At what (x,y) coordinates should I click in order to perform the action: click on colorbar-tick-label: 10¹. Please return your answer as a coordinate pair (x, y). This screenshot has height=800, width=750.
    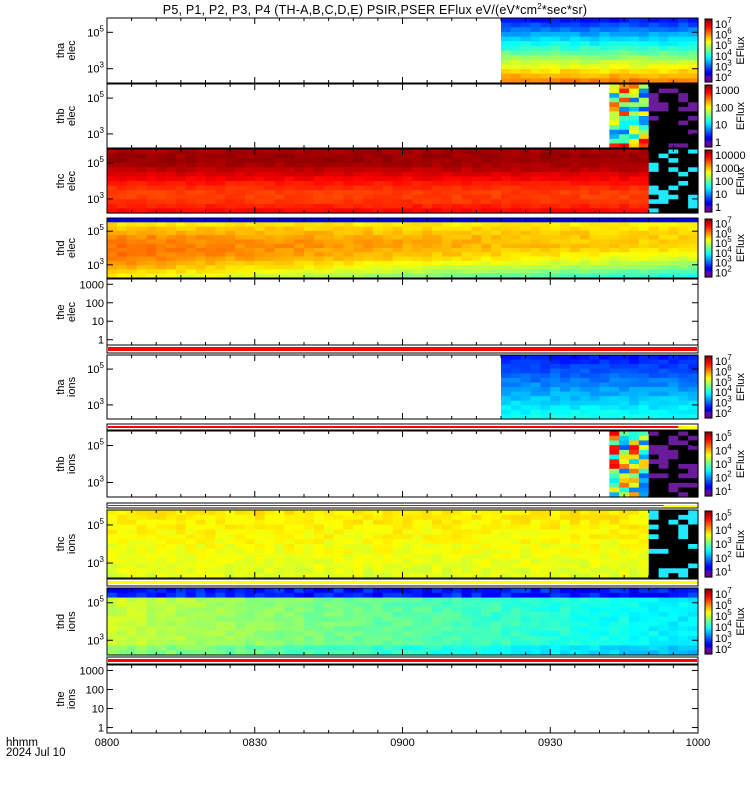
    Looking at the image, I should click on (723, 571).